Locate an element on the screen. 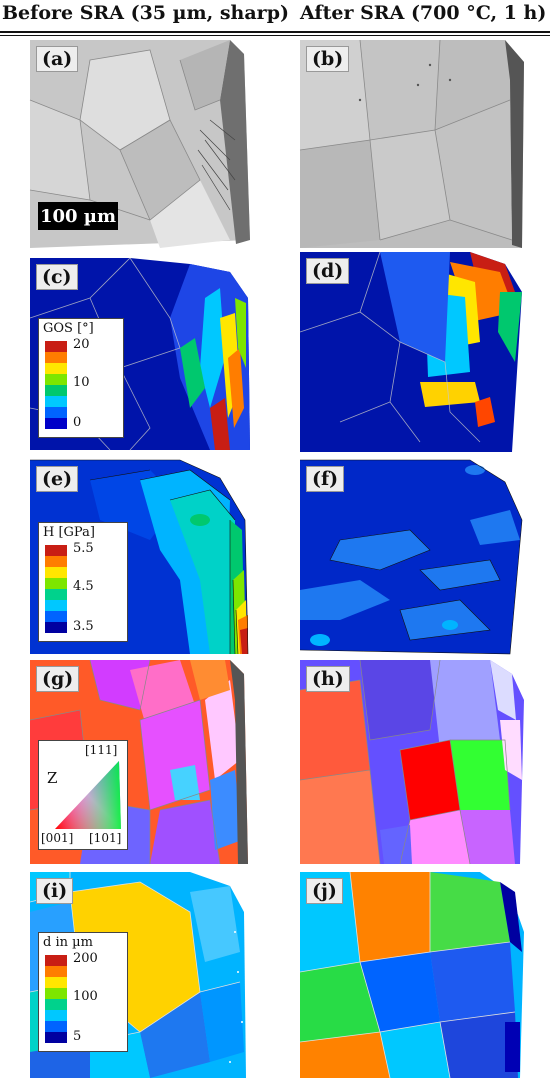 This screenshot has width=550, height=1086. grainsize-map-after is located at coordinates (411, 975).